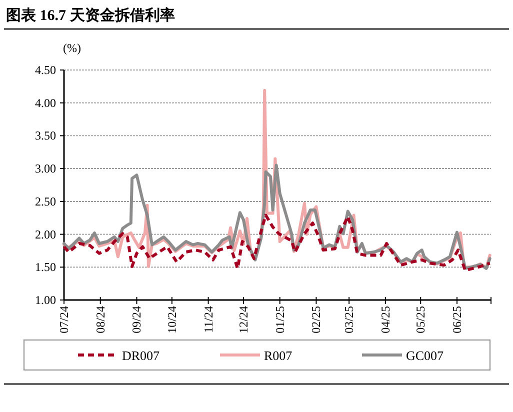 The height and width of the screenshot is (412, 513). I want to click on legend-label: GC007, so click(425, 355).